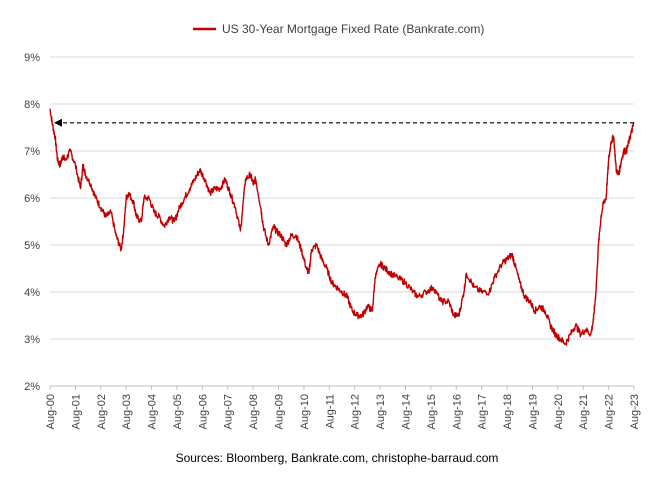 The image size is (665, 477). What do you see at coordinates (203, 411) in the screenshot?
I see `x-tick-label: Aug-06` at bounding box center [203, 411].